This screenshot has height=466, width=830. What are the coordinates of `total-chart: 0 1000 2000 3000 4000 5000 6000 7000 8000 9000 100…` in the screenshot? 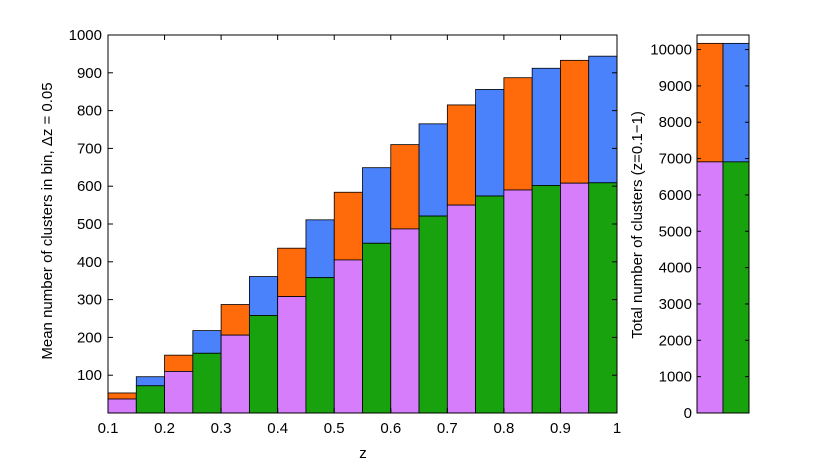 It's located at (689, 228).